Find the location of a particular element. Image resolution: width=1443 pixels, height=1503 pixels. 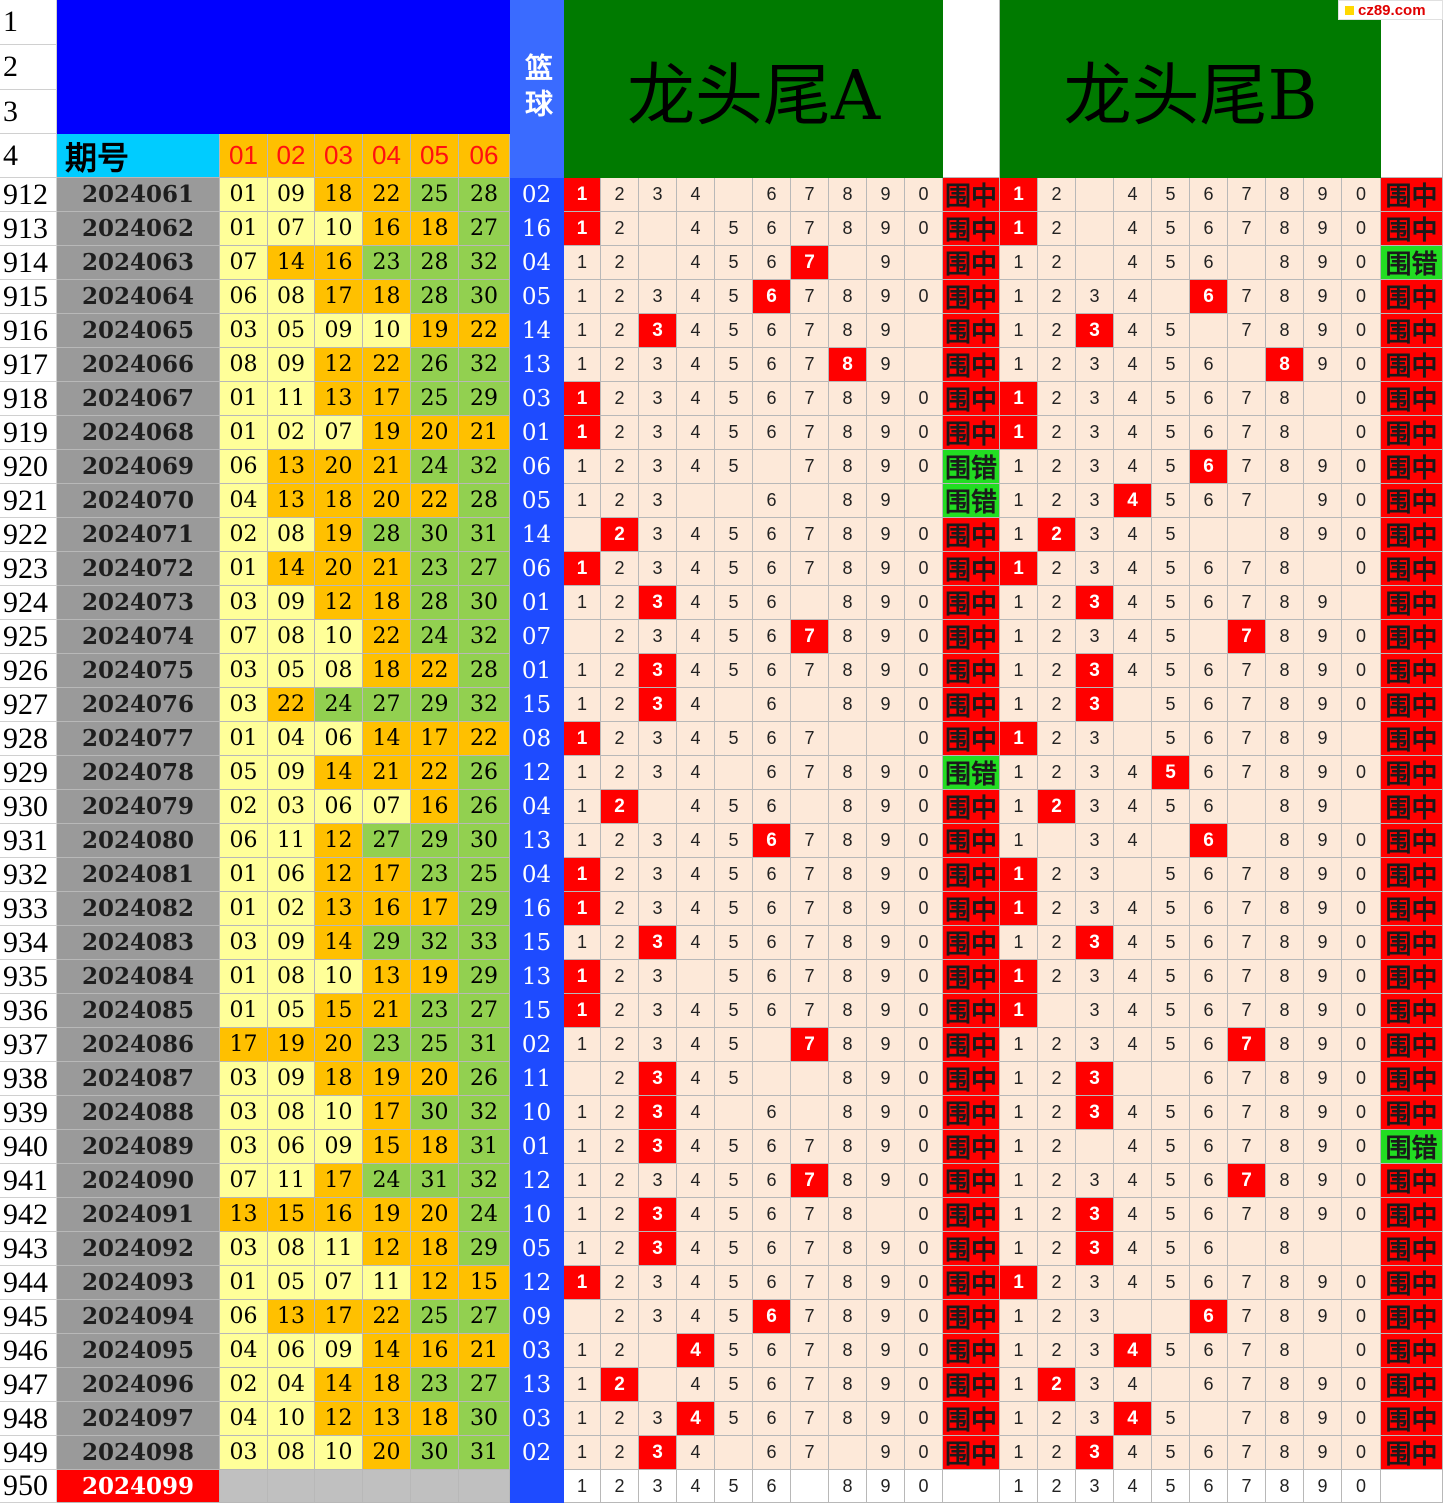

period-cell: 2024088 is located at coordinates (138, 1113).